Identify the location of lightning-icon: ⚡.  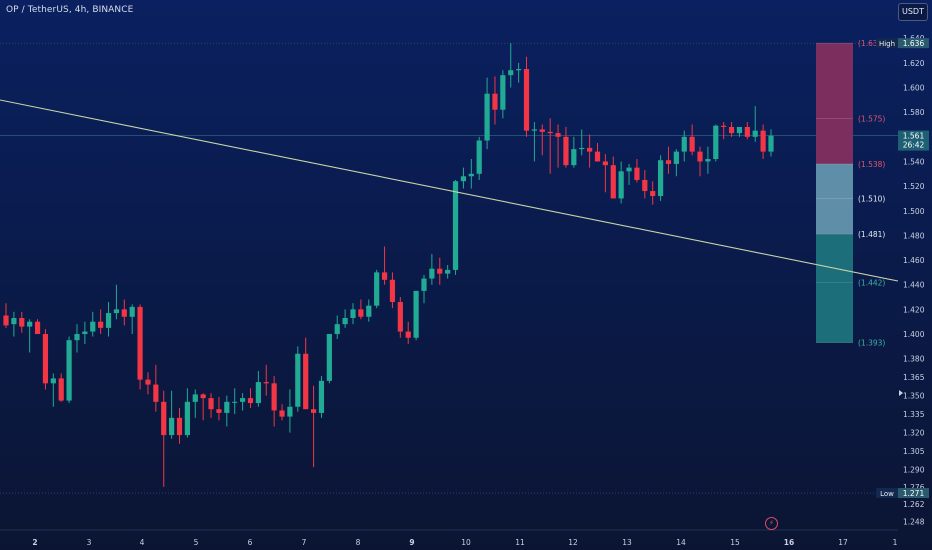
(771, 523).